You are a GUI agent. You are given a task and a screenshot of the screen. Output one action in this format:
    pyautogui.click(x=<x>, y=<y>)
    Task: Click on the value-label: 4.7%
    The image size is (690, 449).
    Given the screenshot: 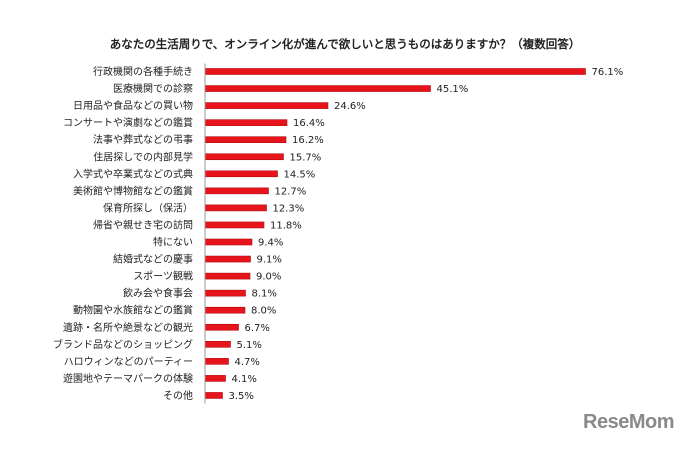 What is the action you would take?
    pyautogui.click(x=247, y=362)
    